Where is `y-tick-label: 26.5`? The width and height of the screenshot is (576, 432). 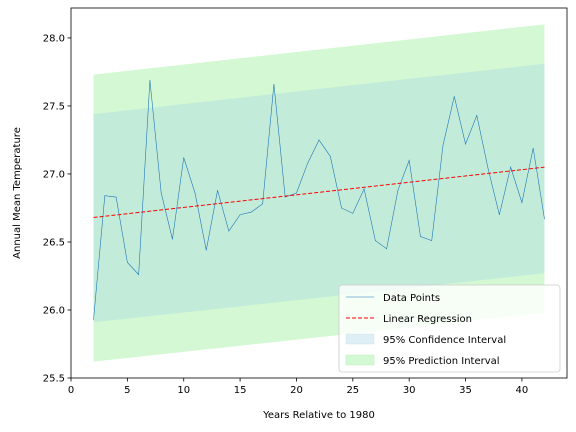 y-tick-label: 26.5 is located at coordinates (54, 242).